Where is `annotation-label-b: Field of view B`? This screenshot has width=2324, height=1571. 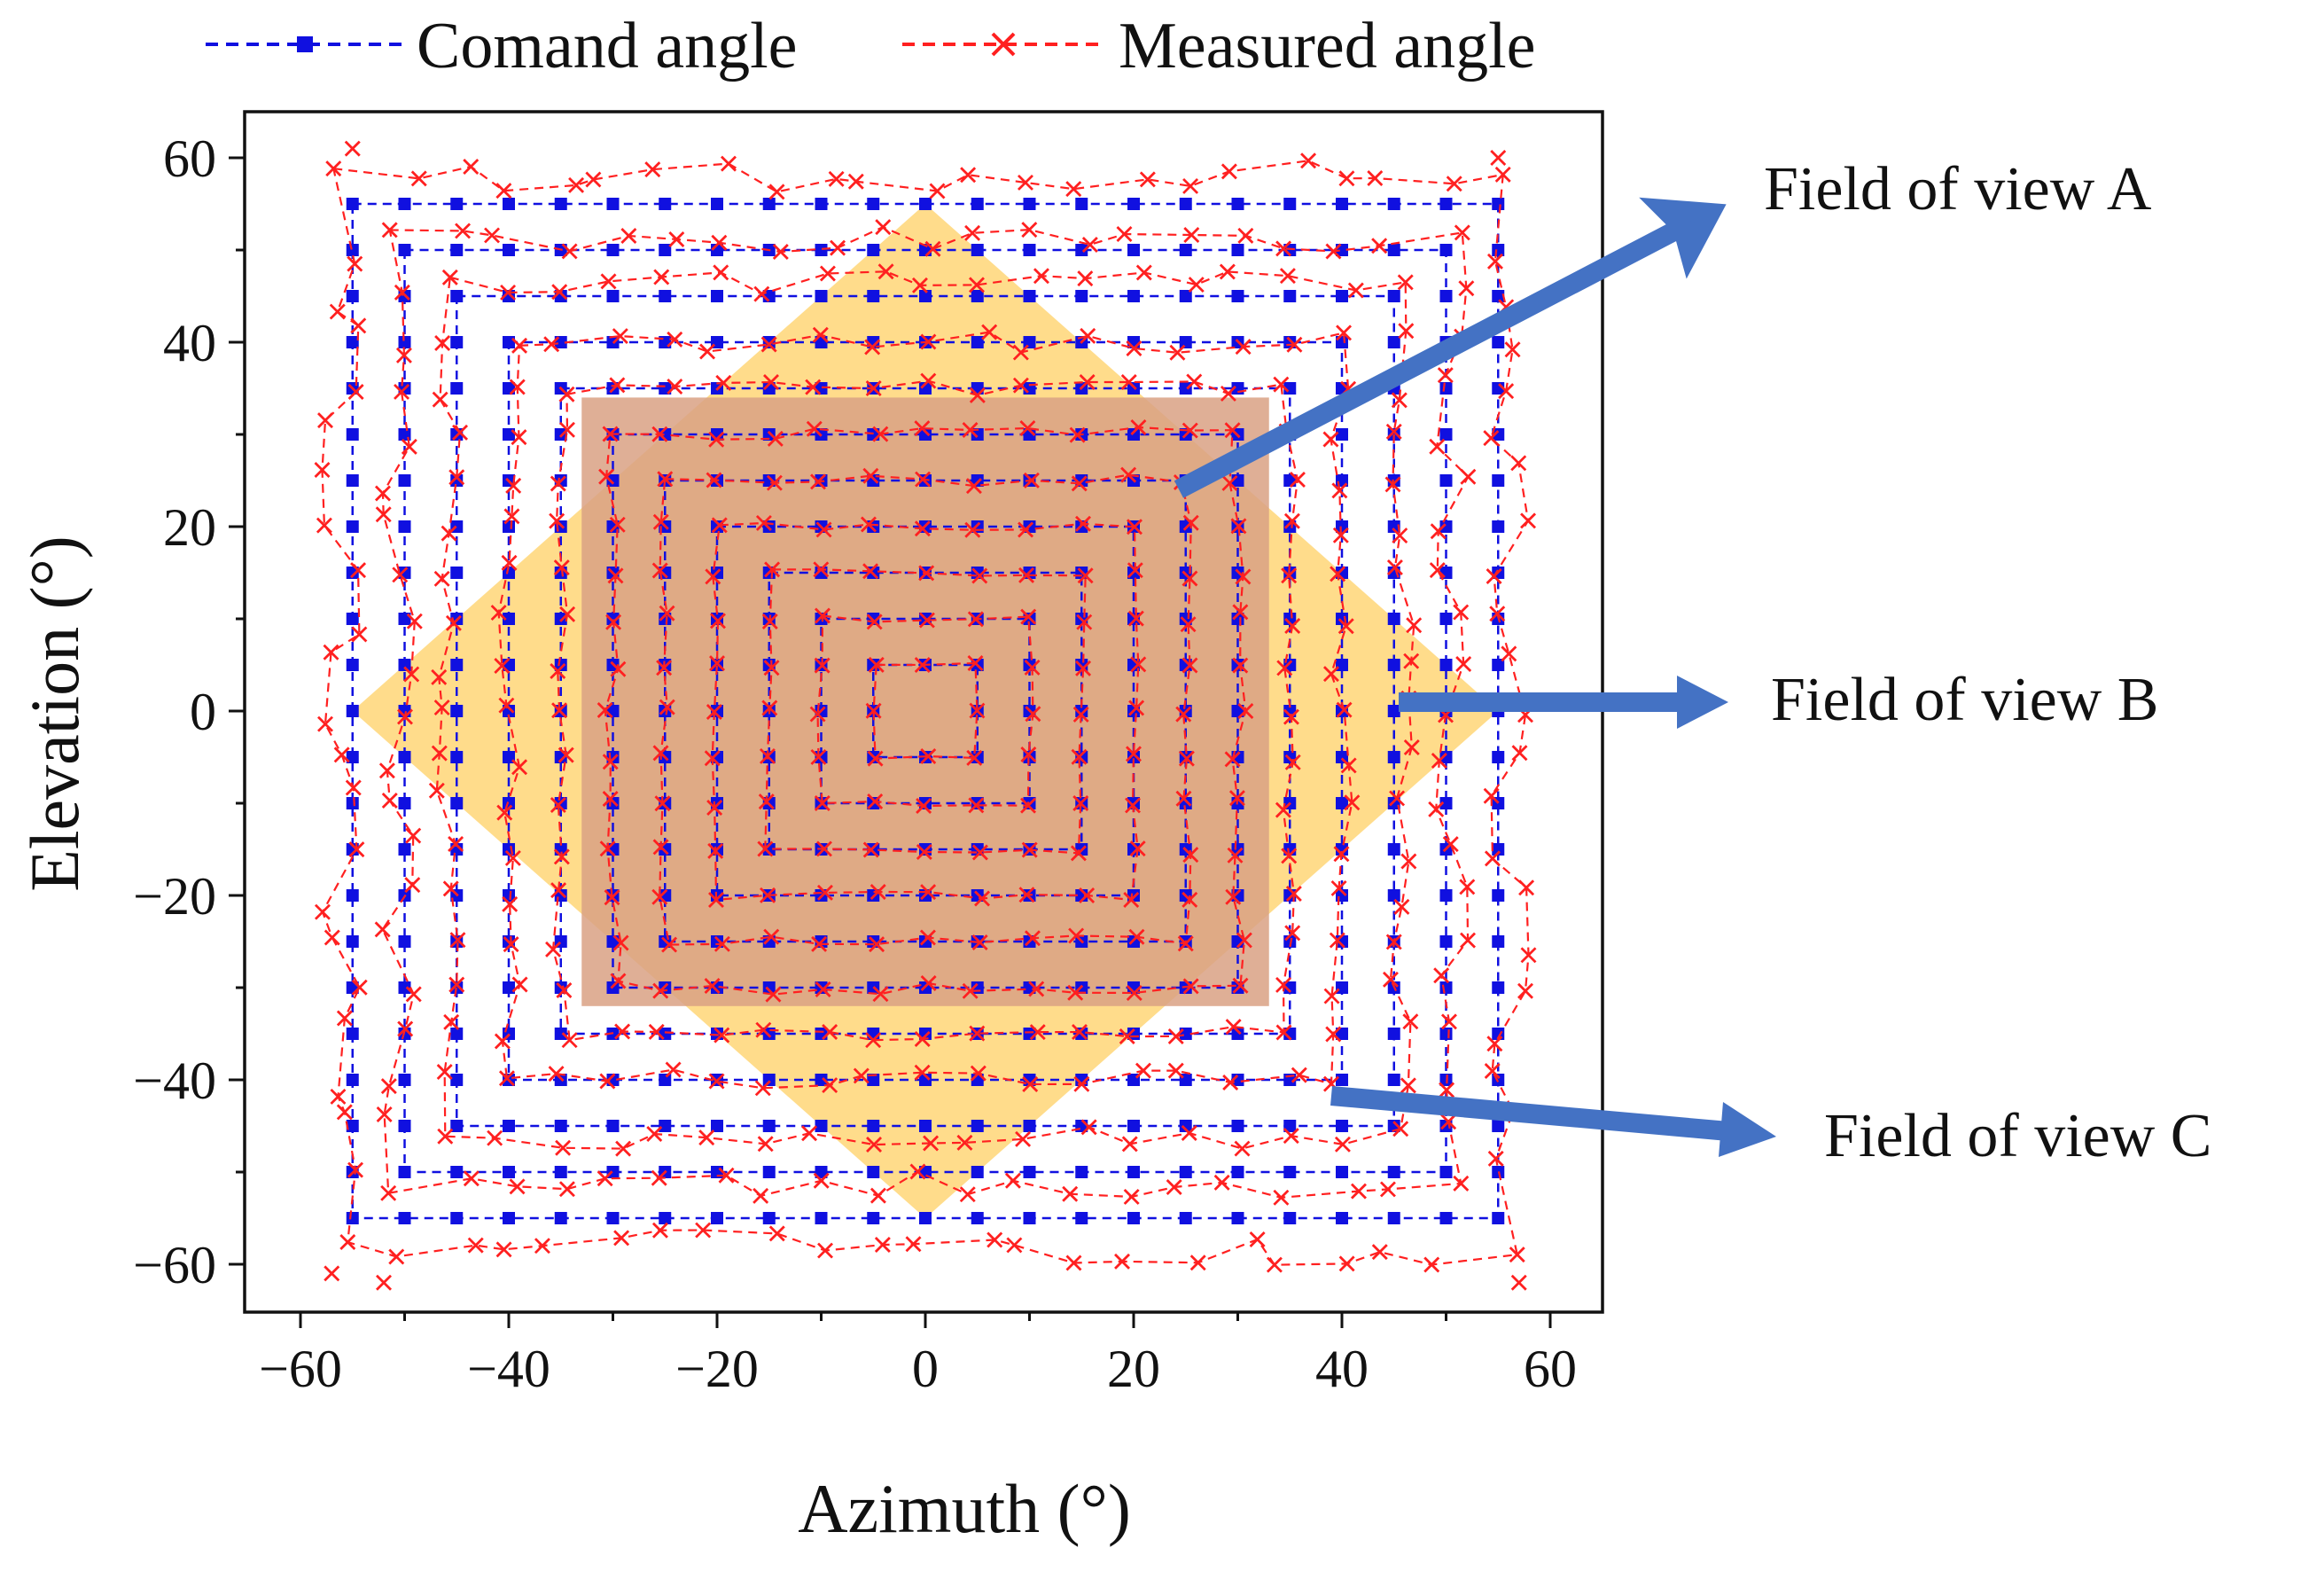
annotation-label-b: Field of view B is located at coordinates (1965, 700).